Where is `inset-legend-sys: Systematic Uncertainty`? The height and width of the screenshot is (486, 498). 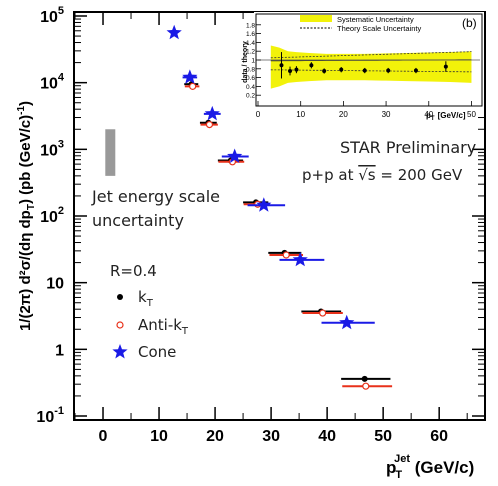
inset-legend-sys: Systematic Uncertainty is located at coordinates (375, 19).